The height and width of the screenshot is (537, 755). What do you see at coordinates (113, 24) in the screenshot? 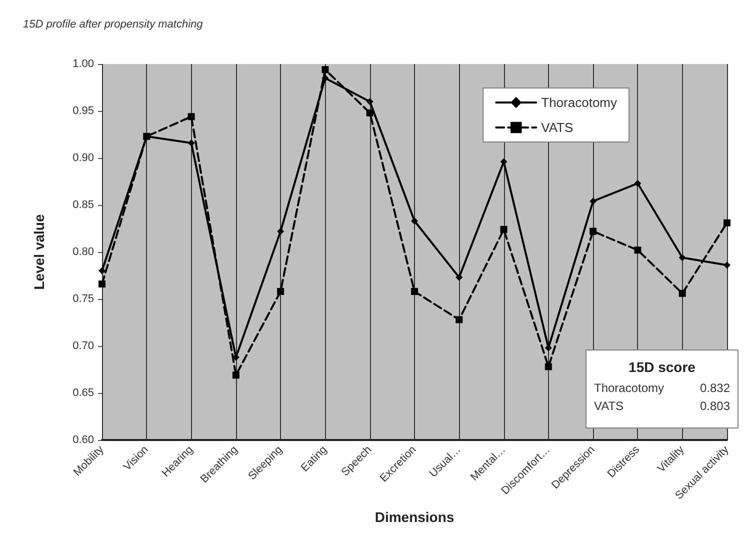
I see `chart-title: 15D profile after propensity matching` at bounding box center [113, 24].